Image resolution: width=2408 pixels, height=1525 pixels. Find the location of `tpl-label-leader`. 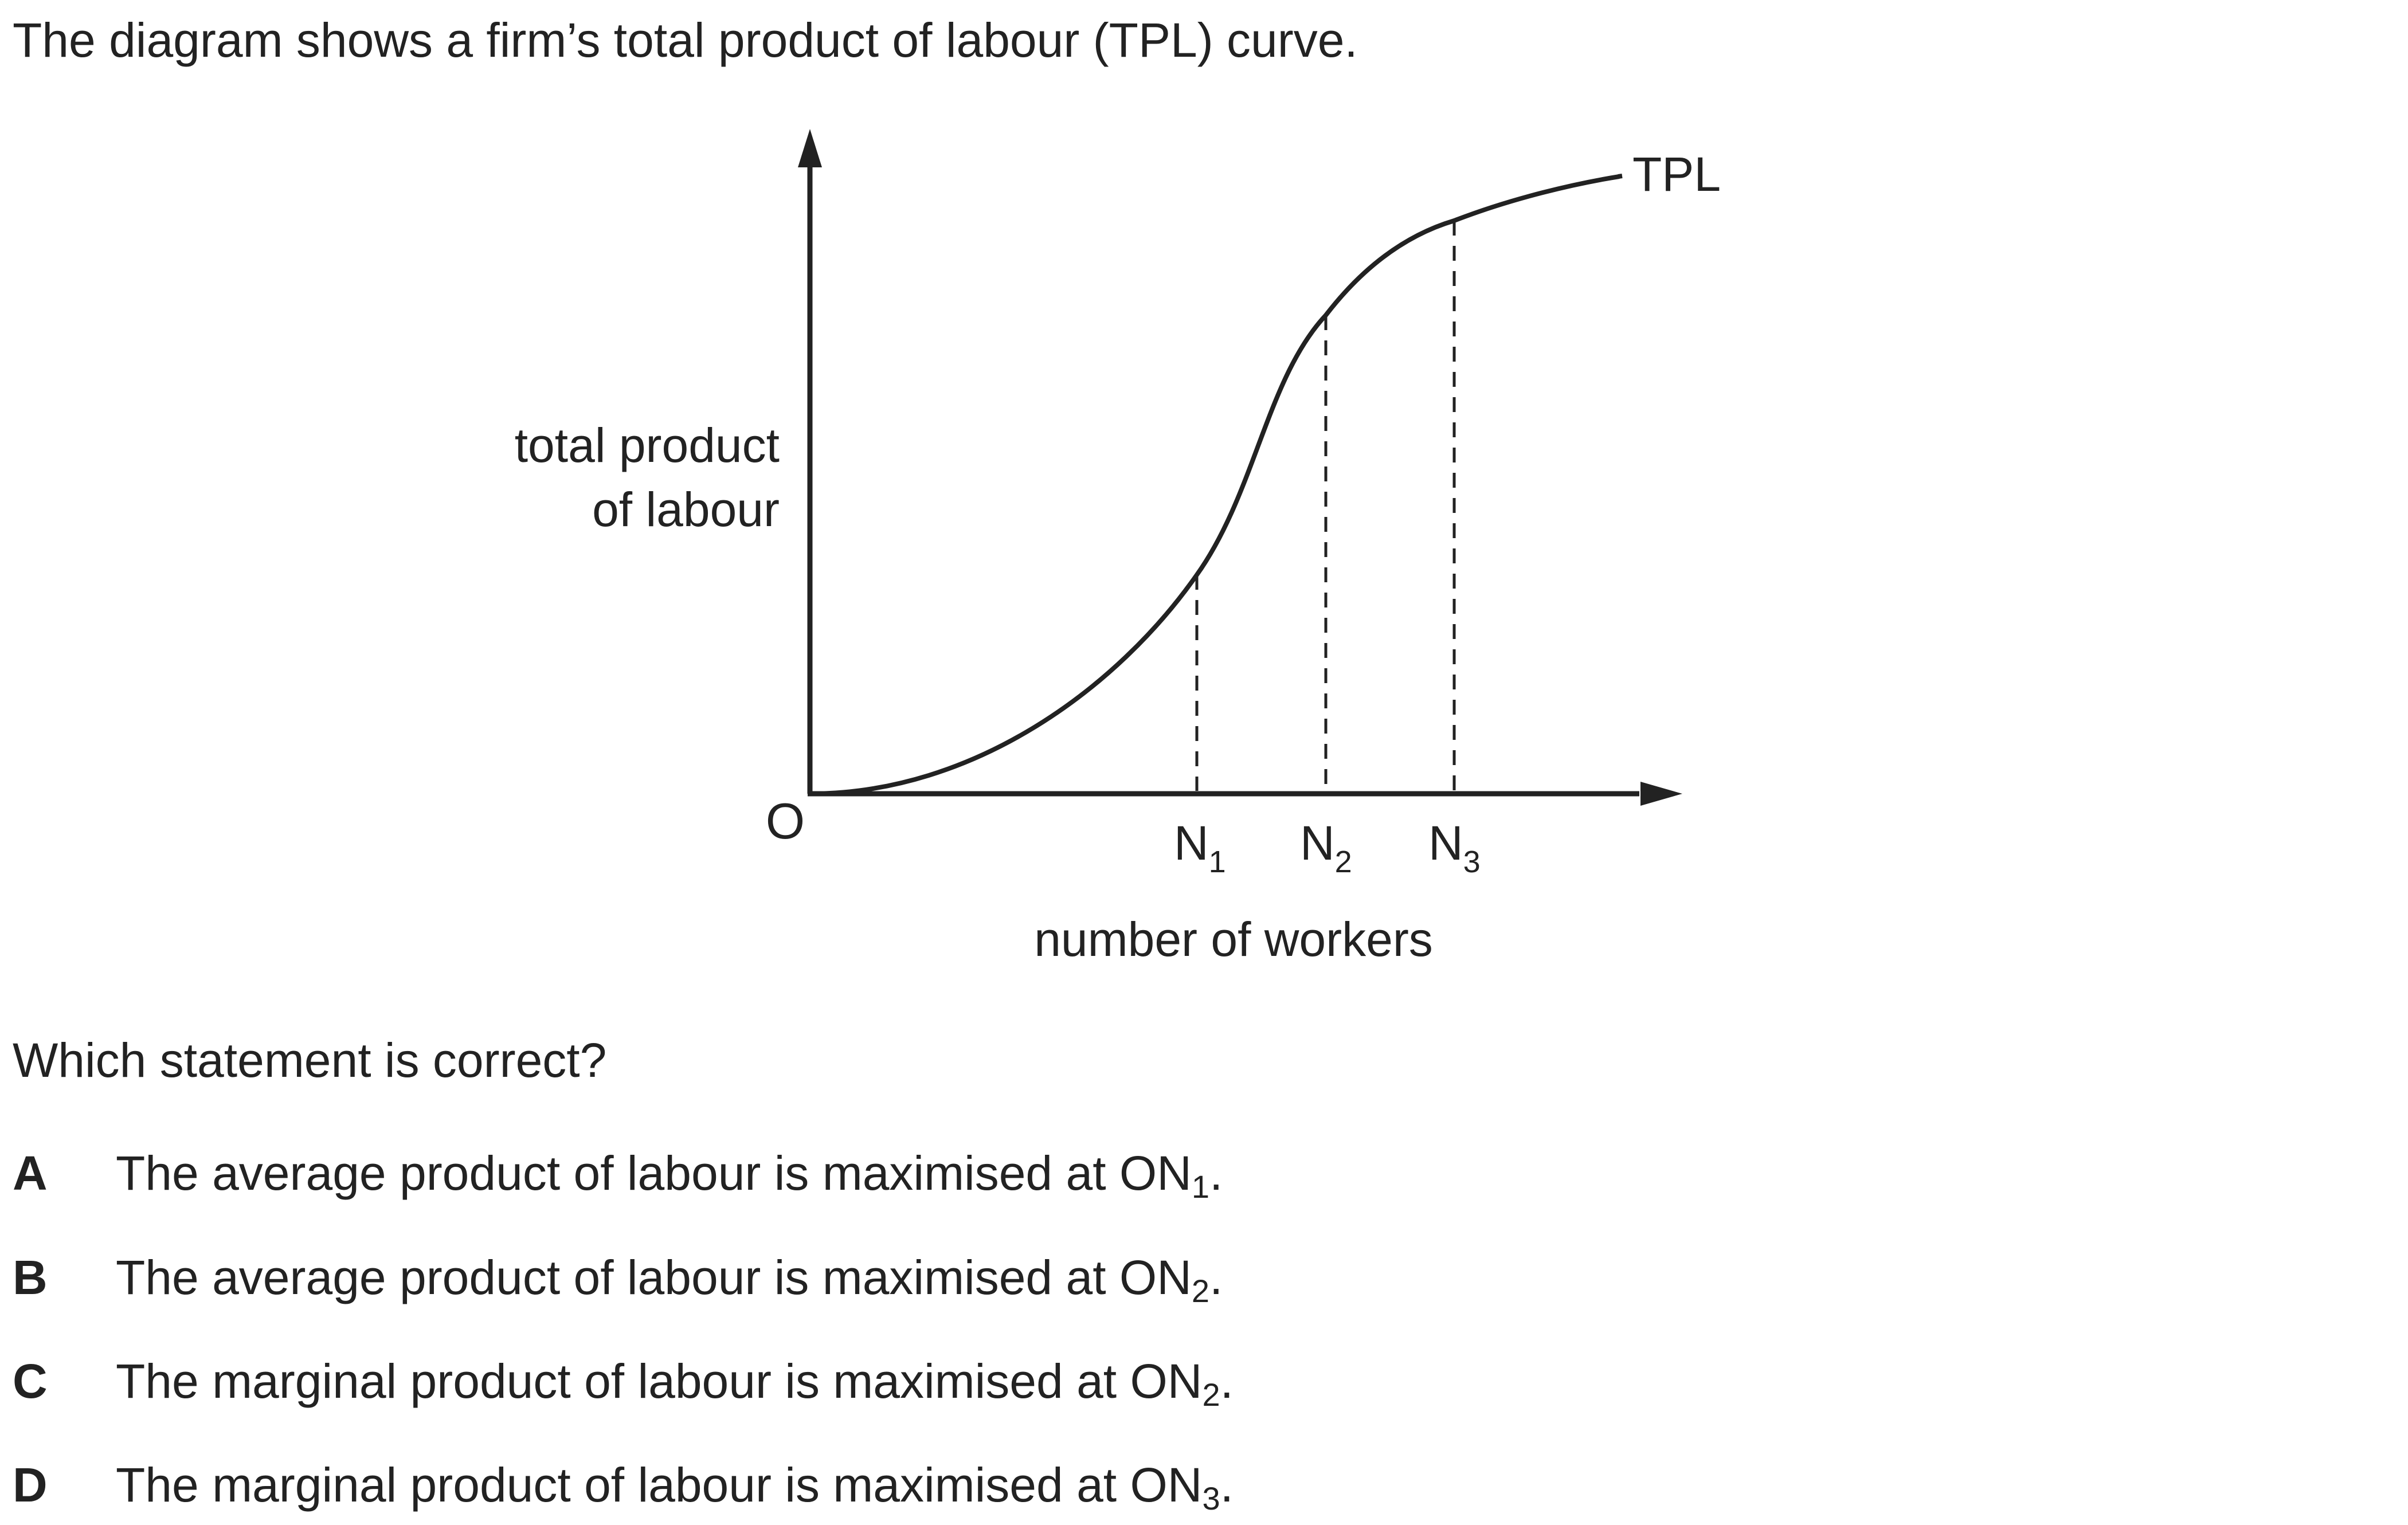

tpl-label-leader is located at coordinates (1620, 176).